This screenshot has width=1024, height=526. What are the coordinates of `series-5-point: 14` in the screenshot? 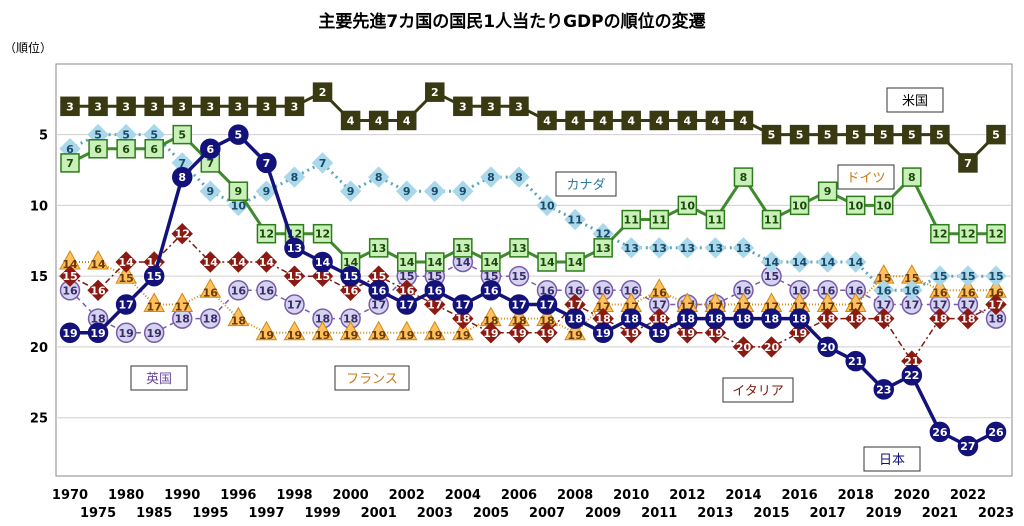 It's located at (98, 260).